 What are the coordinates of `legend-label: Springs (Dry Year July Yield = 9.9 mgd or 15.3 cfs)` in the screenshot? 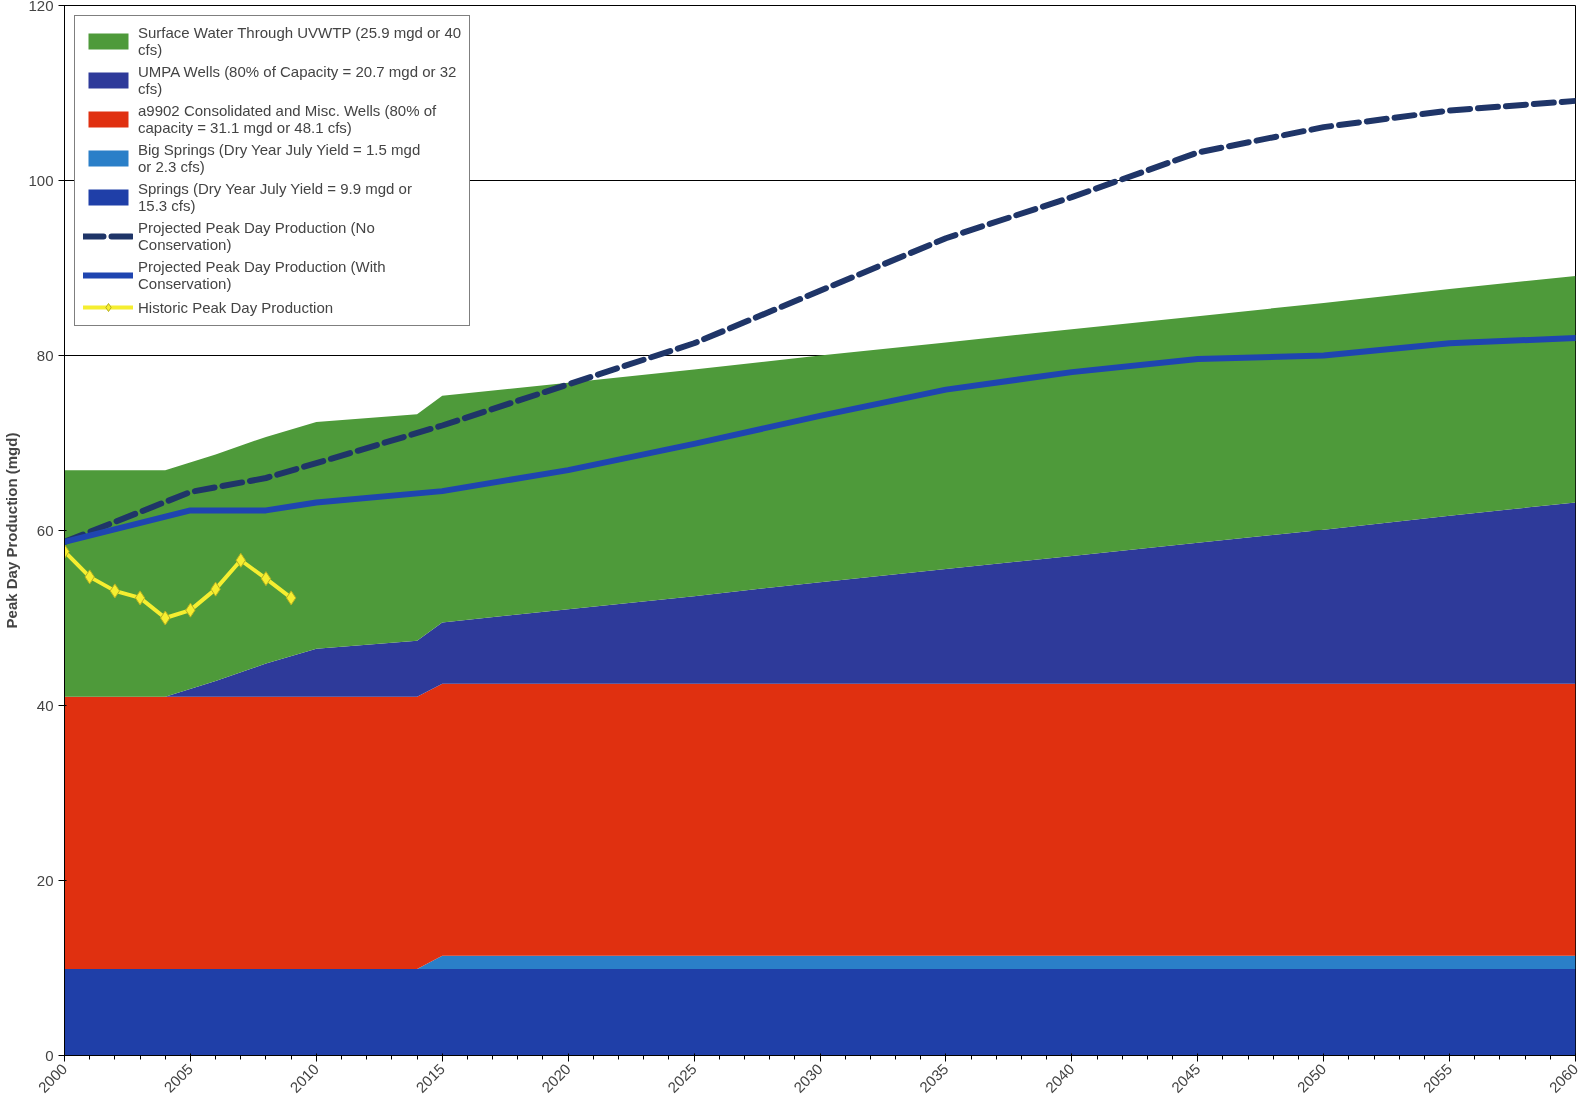 It's located at (275, 197).